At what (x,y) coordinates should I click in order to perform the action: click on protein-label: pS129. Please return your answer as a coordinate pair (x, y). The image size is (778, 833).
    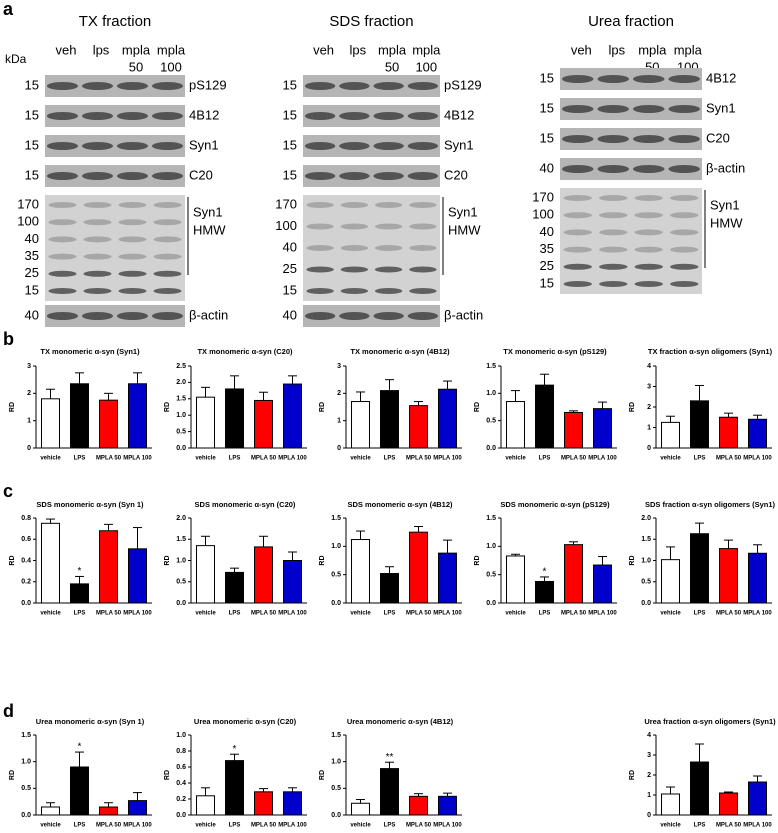
    Looking at the image, I should click on (463, 84).